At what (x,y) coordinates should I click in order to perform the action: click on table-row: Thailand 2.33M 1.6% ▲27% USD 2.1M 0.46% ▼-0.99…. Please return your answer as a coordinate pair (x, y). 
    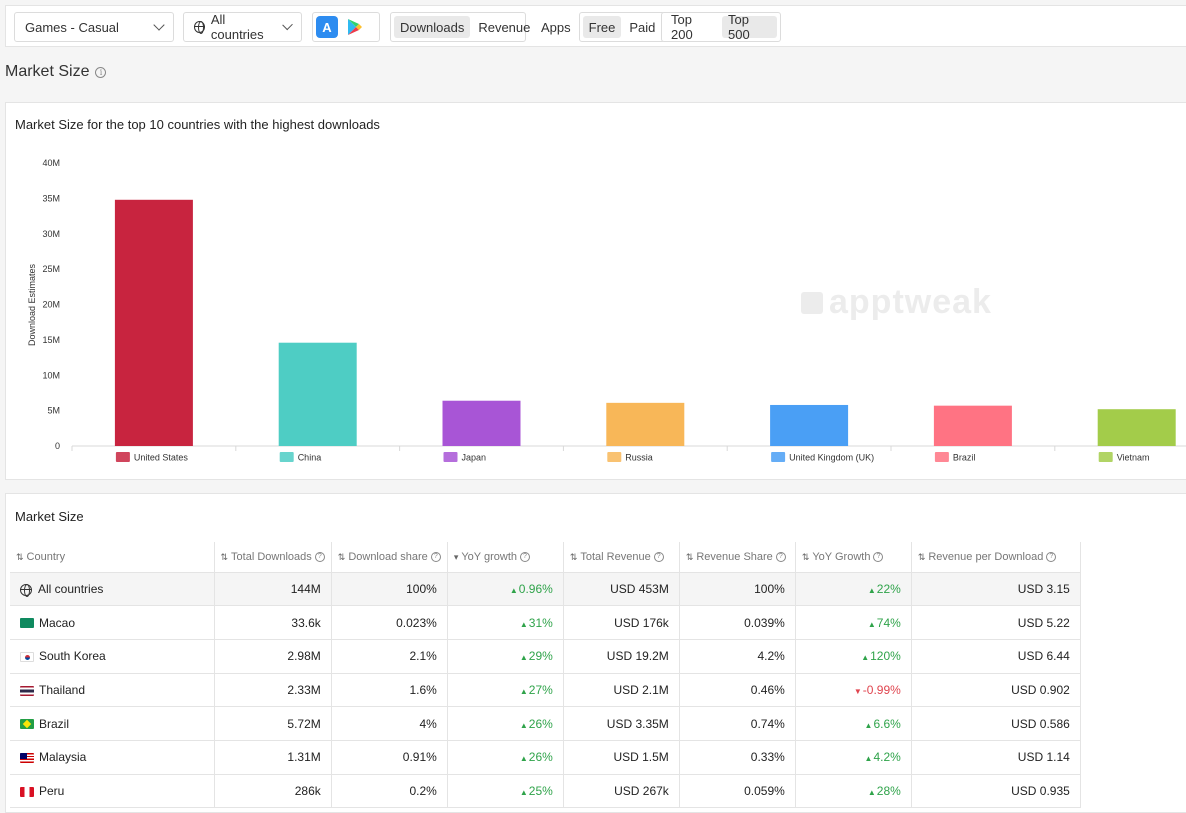
    Looking at the image, I should click on (545, 690).